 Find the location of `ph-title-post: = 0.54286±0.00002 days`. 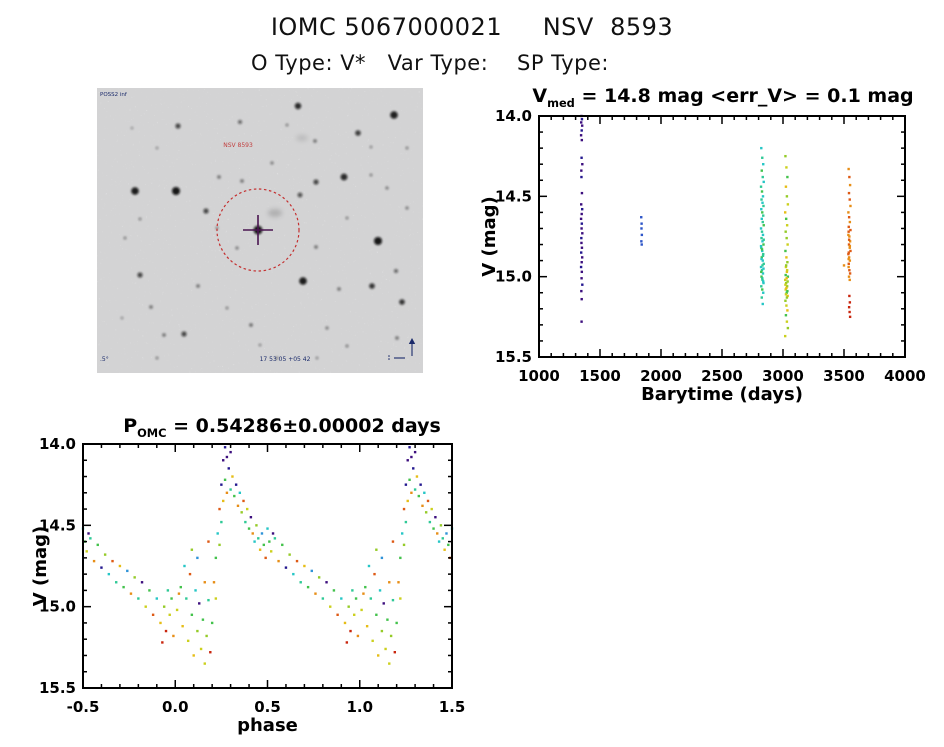

ph-title-post: = 0.54286±0.00002 days is located at coordinates (303, 426).